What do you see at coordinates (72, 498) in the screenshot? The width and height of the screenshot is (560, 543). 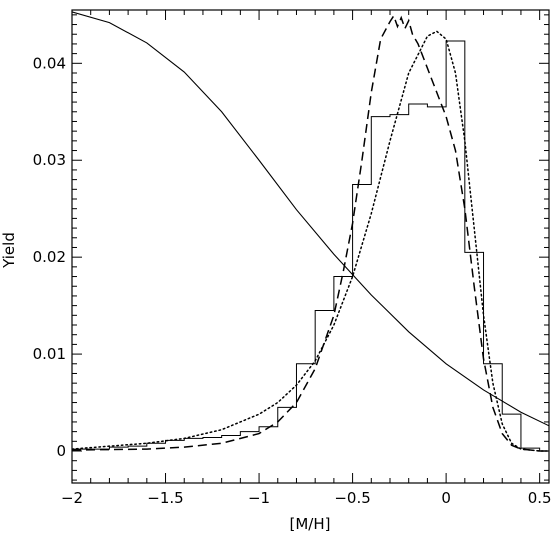 I see `x-tick-label: −2` at bounding box center [72, 498].